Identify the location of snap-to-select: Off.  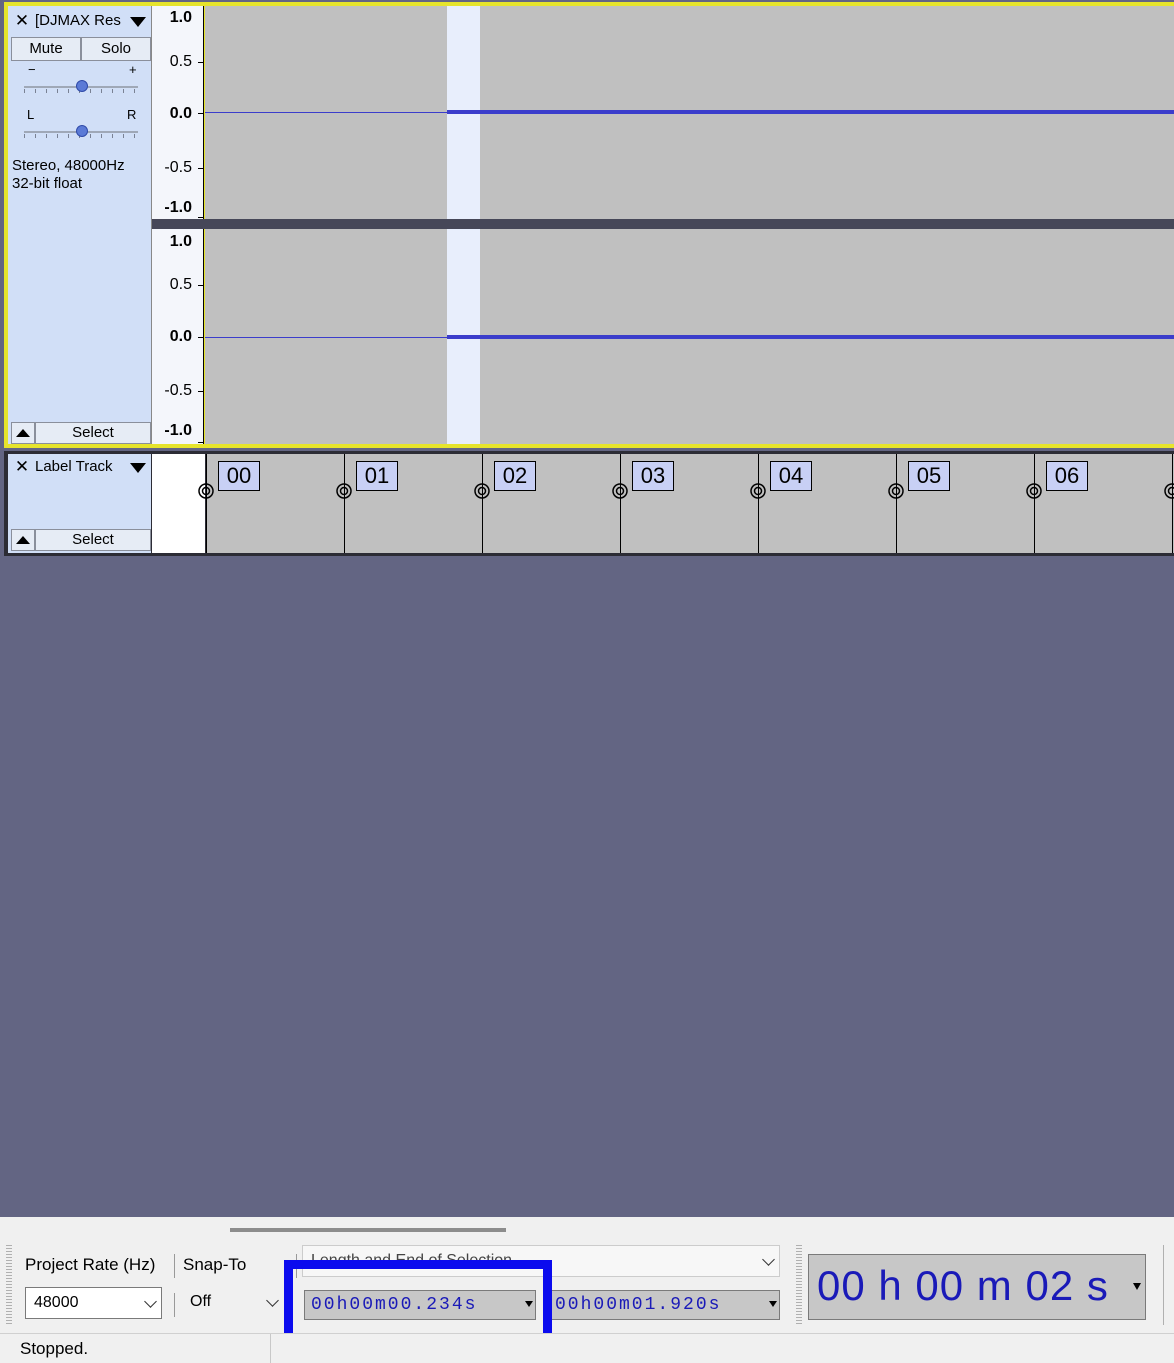
(232, 1303).